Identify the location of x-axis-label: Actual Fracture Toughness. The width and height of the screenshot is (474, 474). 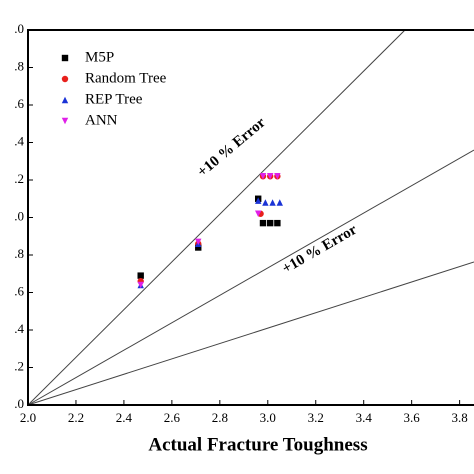
(257, 444).